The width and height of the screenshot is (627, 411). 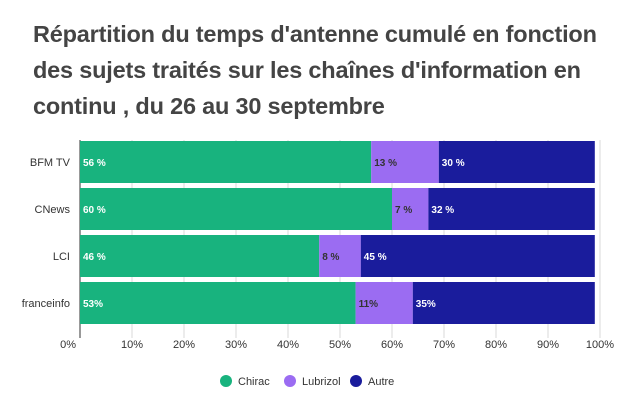 What do you see at coordinates (369, 304) in the screenshot?
I see `data-label: 11%` at bounding box center [369, 304].